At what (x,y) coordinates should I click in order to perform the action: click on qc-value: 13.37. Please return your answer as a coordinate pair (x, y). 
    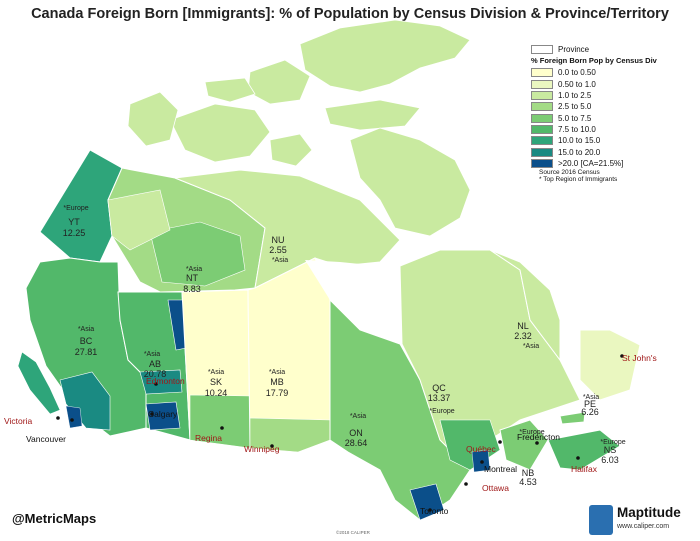
    Looking at the image, I should click on (439, 398).